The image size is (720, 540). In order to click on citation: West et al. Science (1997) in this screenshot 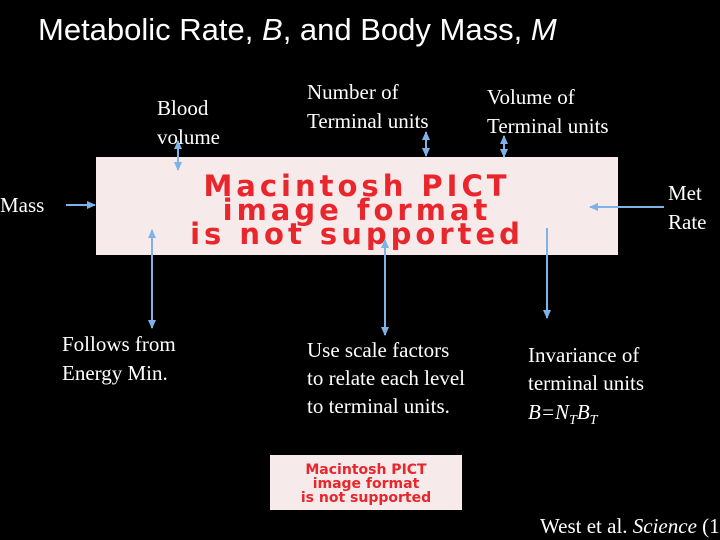, I will do `click(630, 526)`.